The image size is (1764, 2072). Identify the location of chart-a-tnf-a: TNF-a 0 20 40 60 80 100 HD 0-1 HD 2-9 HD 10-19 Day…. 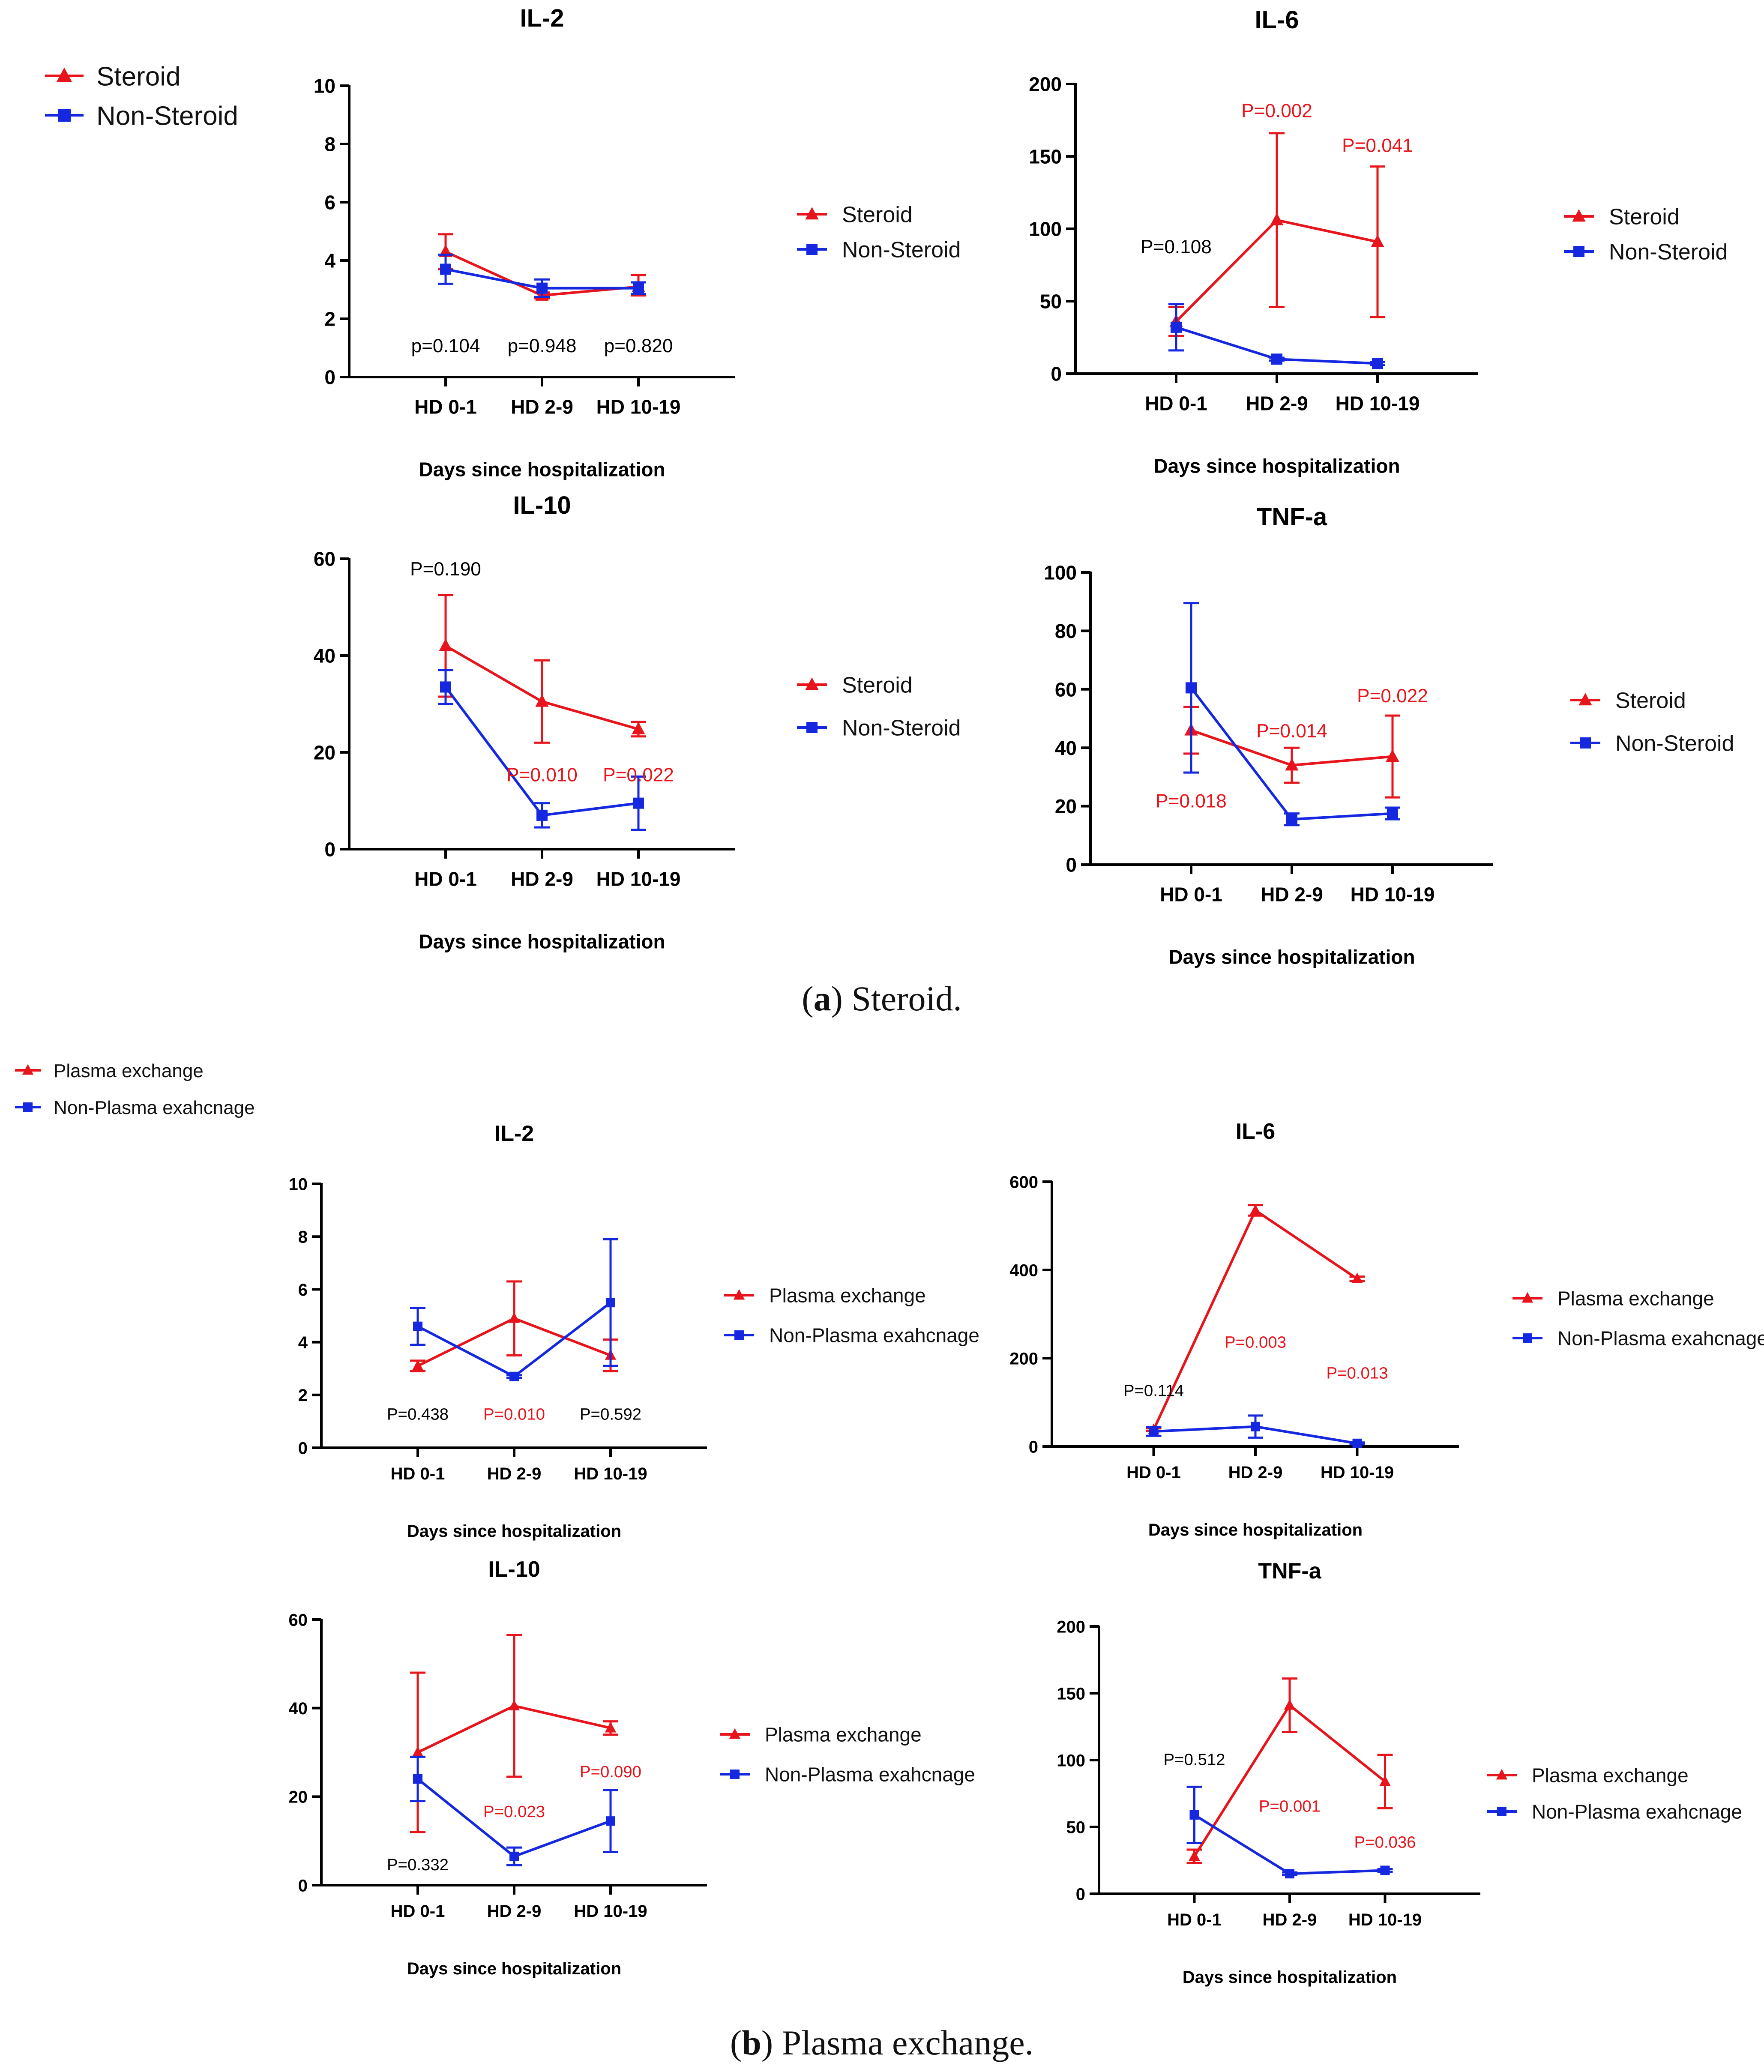
(1389, 735).